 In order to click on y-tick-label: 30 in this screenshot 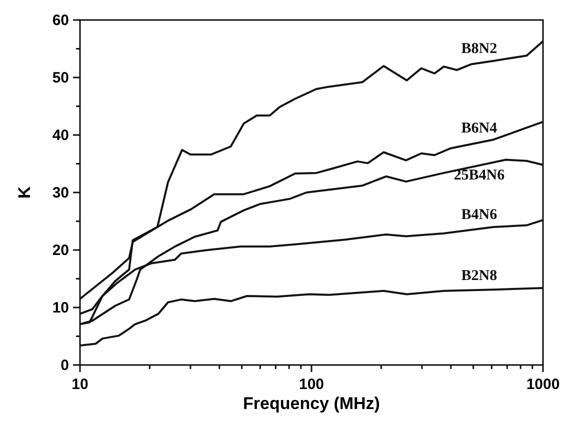, I will do `click(60, 193)`.